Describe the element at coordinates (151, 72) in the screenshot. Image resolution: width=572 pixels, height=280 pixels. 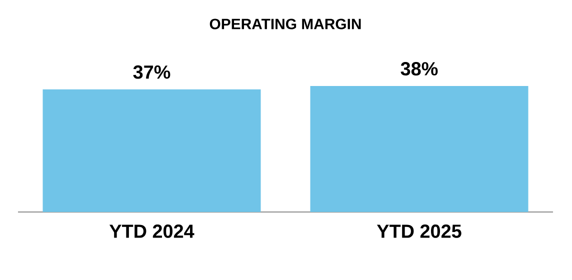
I see `data-label: 37%` at that location.